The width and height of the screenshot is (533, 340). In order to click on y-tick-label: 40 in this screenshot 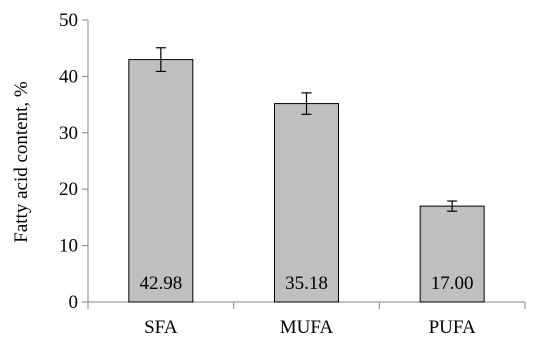, I will do `click(68, 76)`.